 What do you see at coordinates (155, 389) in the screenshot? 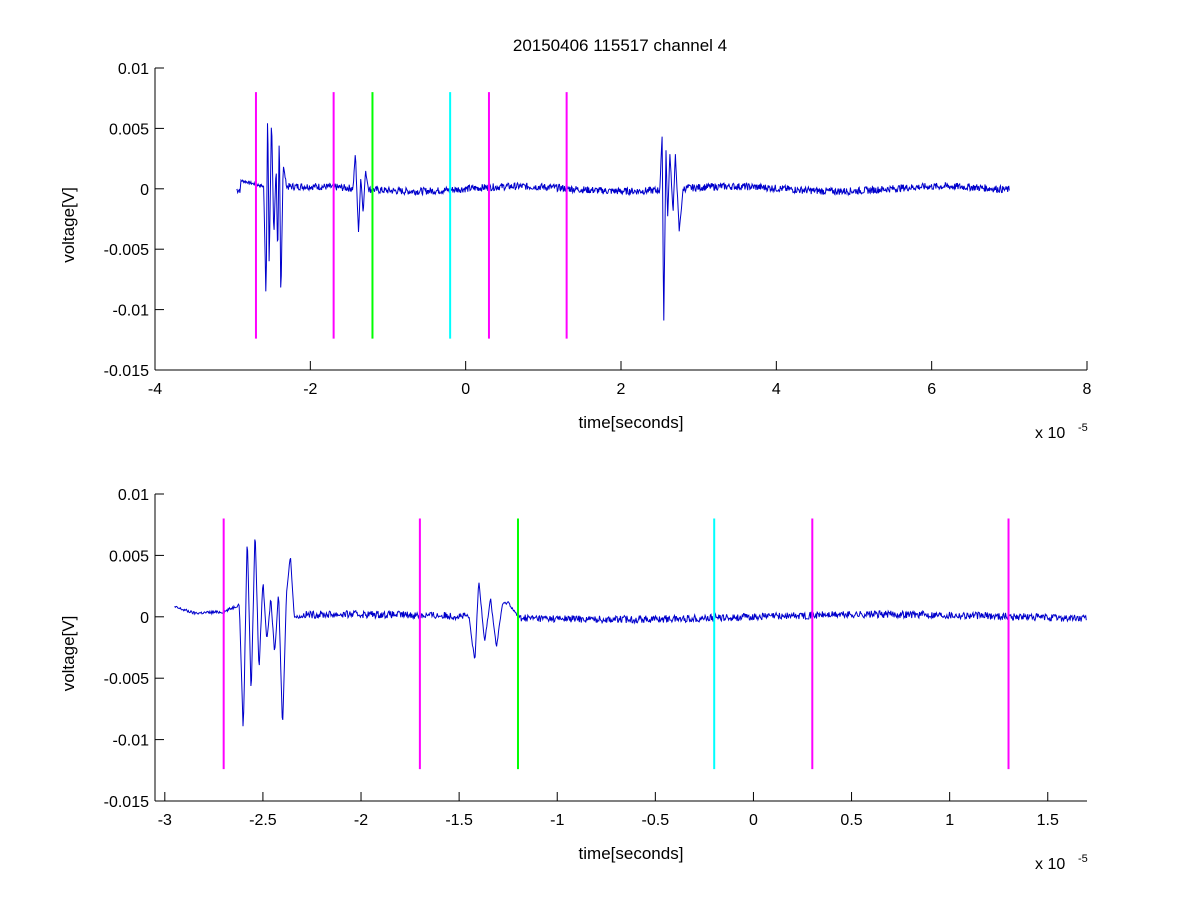
I see `x-tick-label: -4` at bounding box center [155, 389].